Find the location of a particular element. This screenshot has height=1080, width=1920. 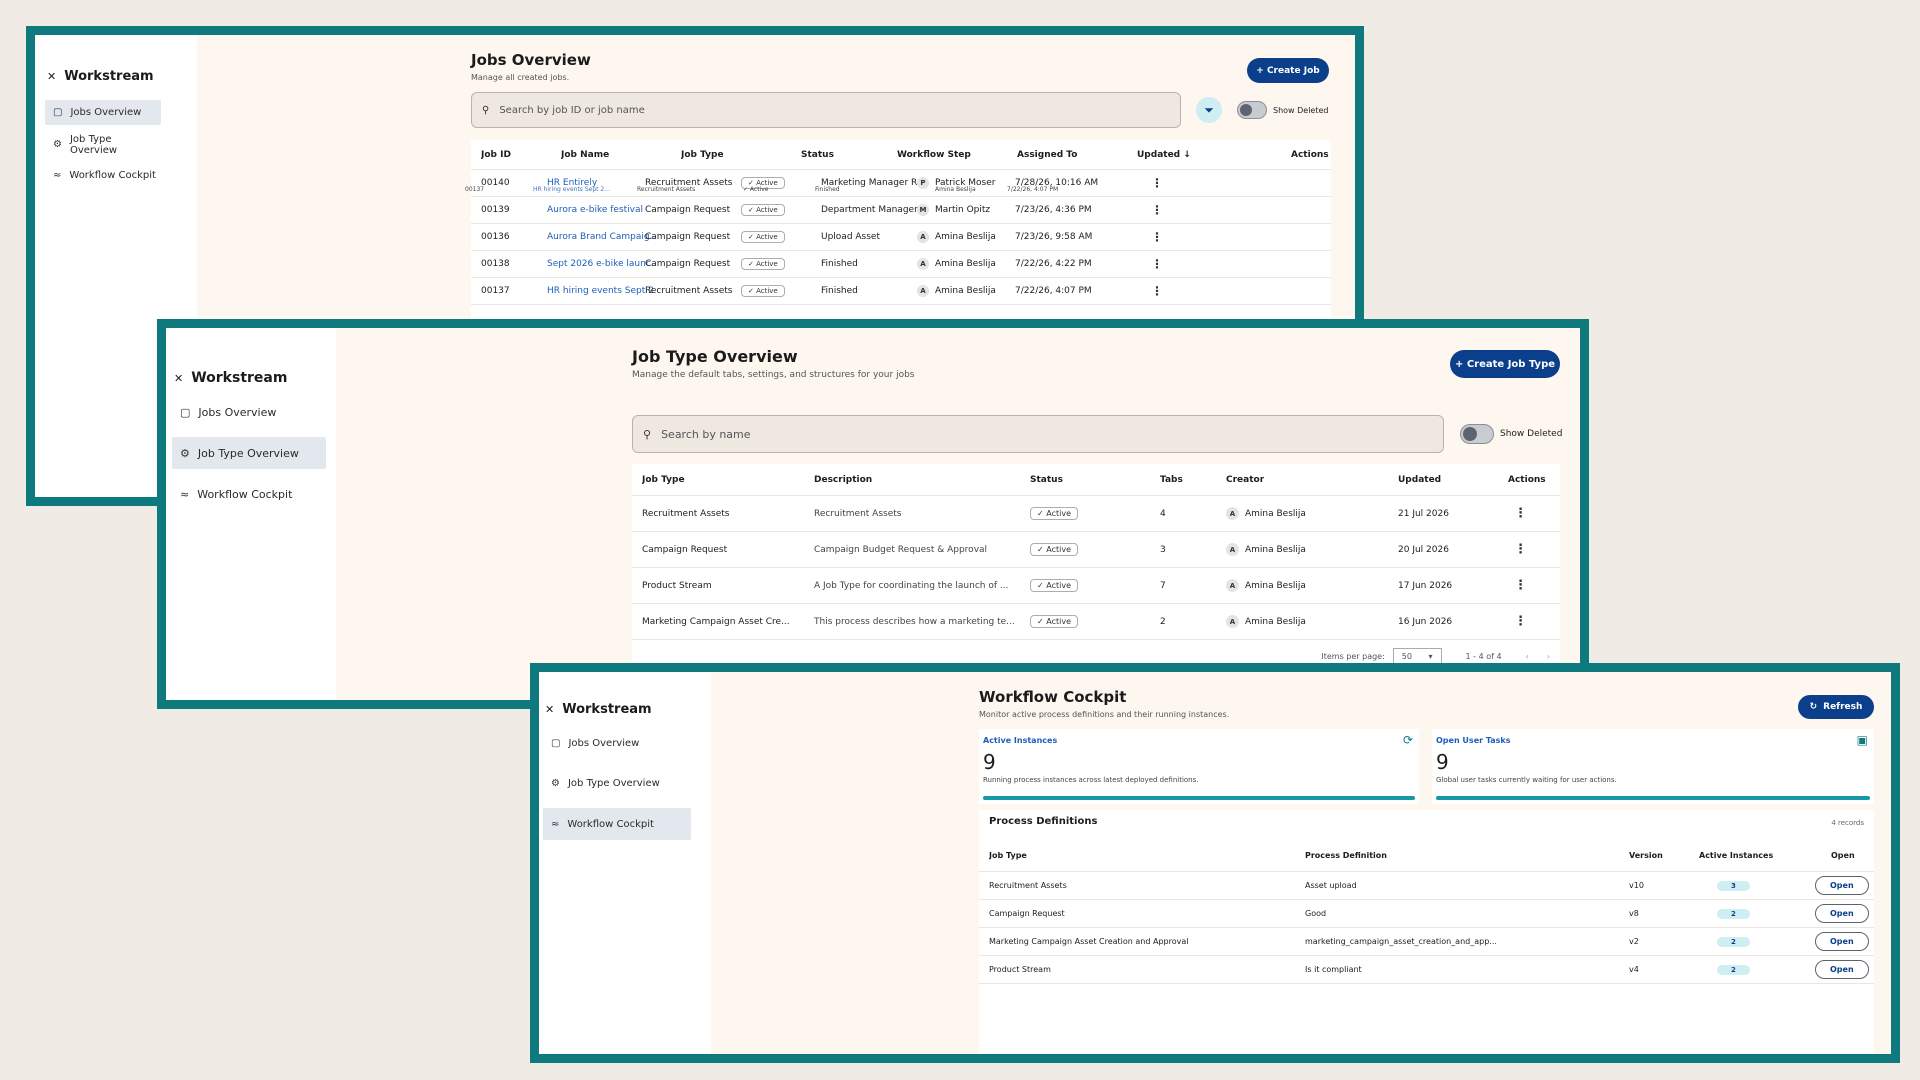

updated-date: 7/22/26, 4:22 PM is located at coordinates (1053, 264).